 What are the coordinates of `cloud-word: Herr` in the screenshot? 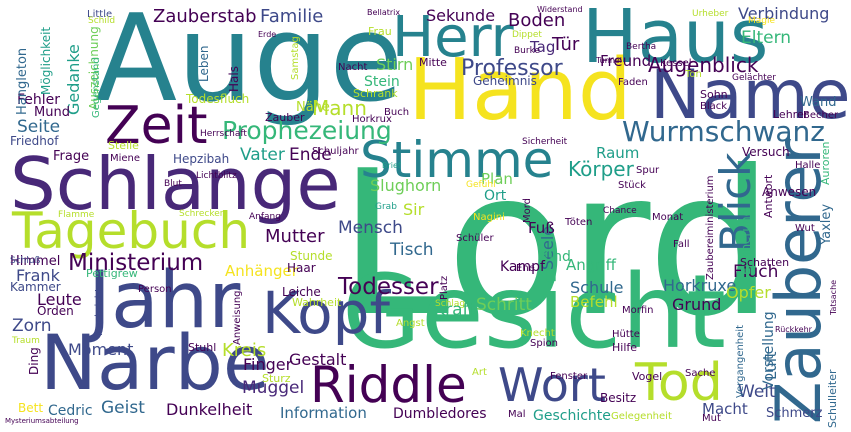 It's located at (453, 37).